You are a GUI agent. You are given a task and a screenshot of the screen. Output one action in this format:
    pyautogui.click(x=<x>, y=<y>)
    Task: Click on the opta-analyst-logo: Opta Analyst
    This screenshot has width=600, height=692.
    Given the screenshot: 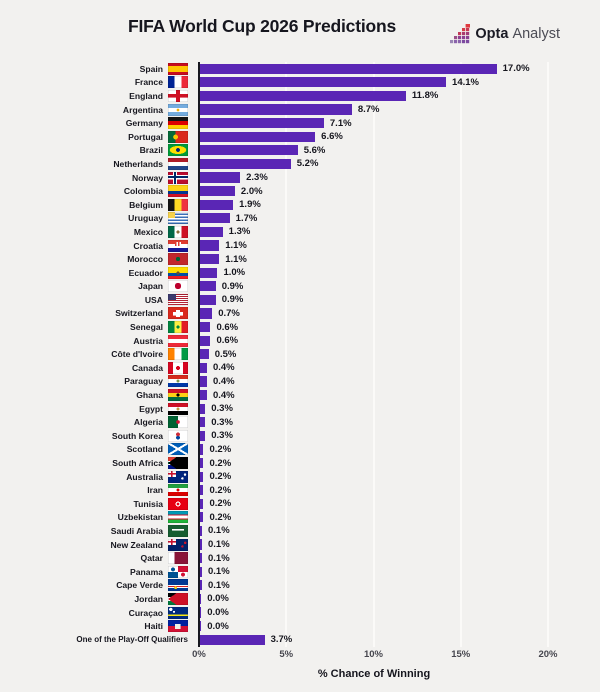 What is the action you would take?
    pyautogui.click(x=505, y=34)
    